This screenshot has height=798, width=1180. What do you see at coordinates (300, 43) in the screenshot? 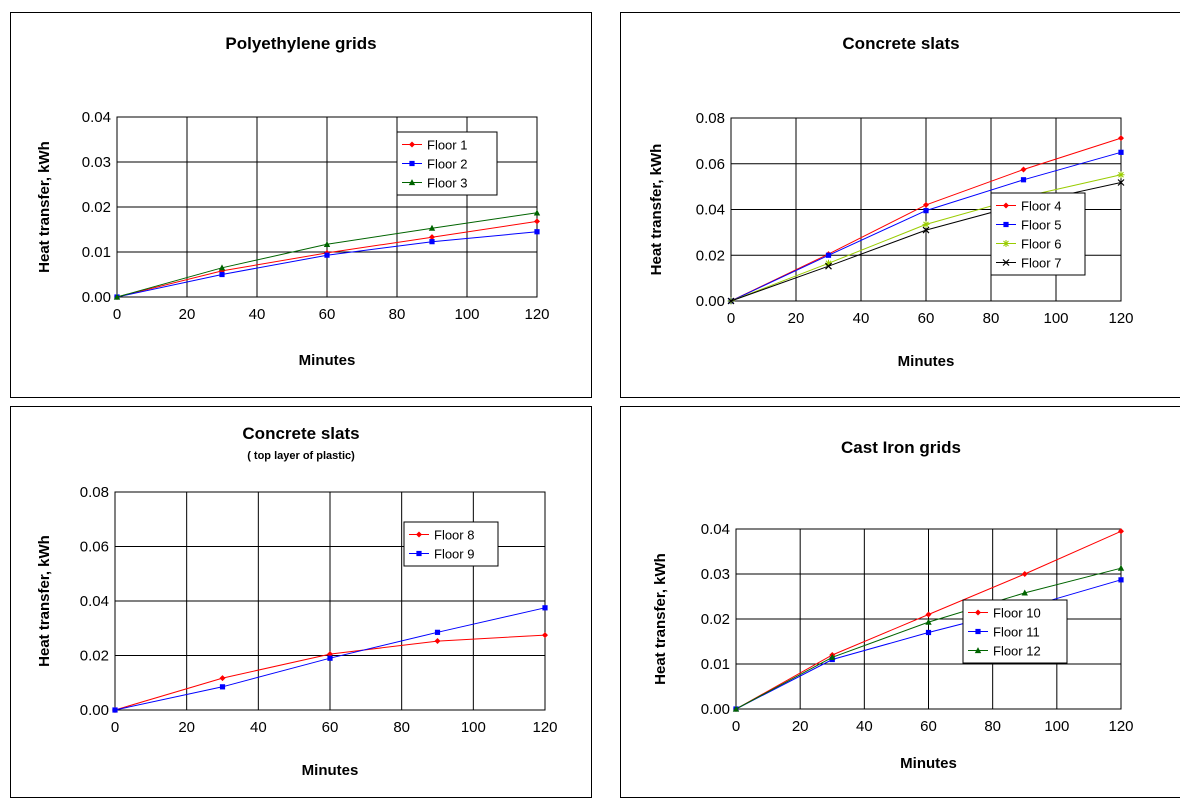
I see `chart-title: Polyethylene grids` at bounding box center [300, 43].